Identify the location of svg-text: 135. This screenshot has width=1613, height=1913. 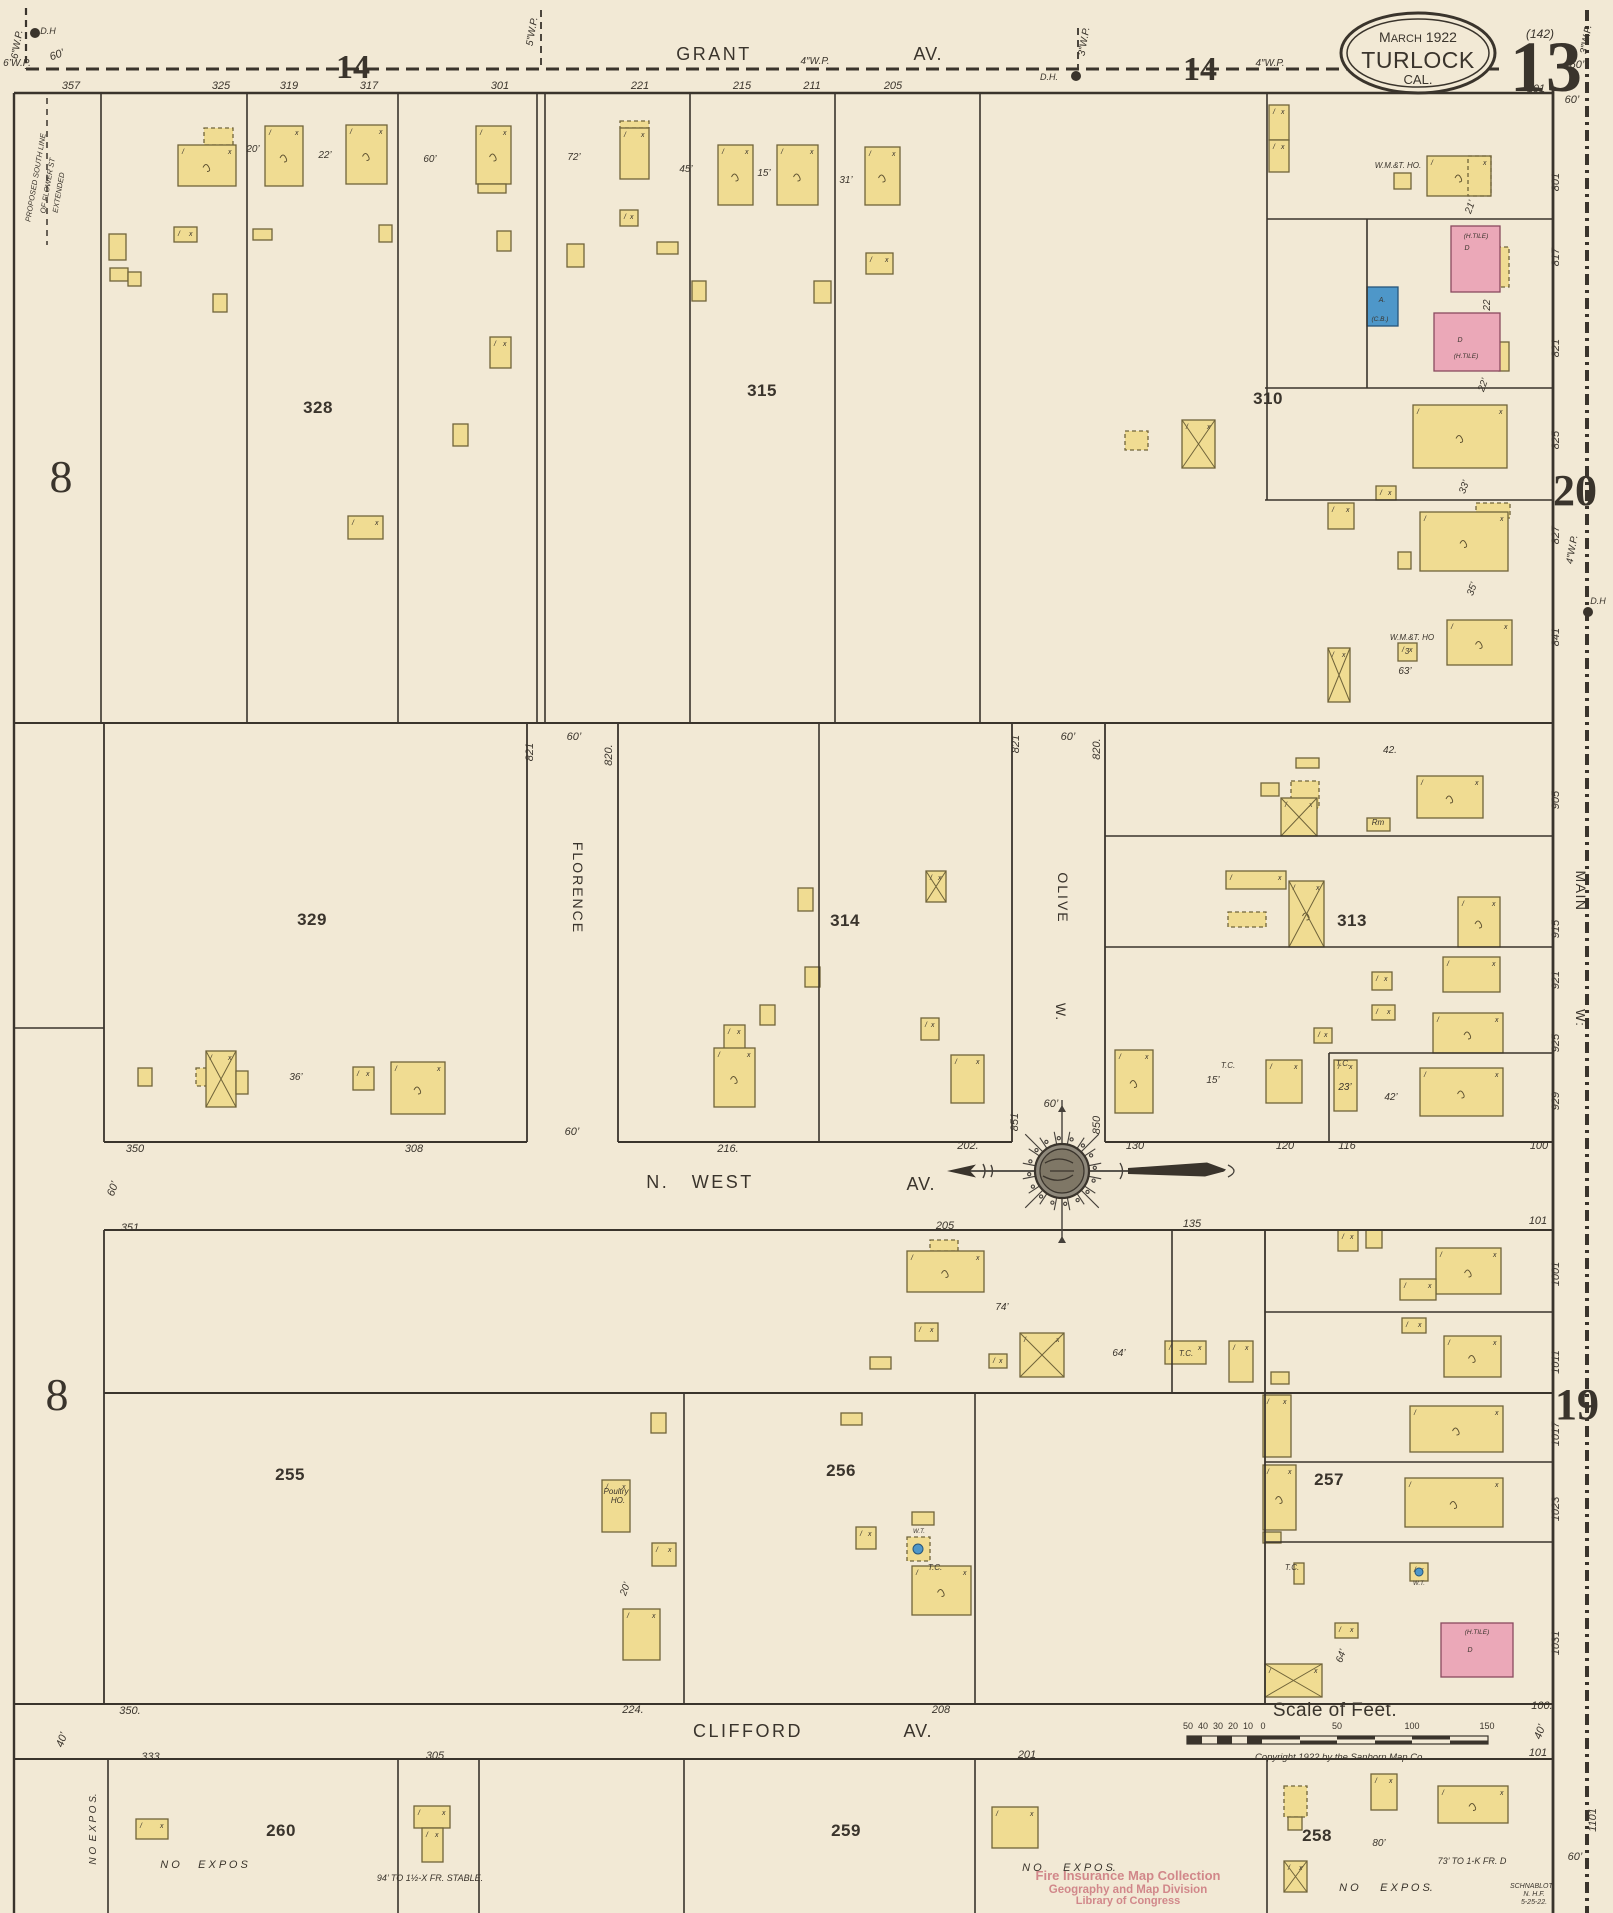
(1192, 1224).